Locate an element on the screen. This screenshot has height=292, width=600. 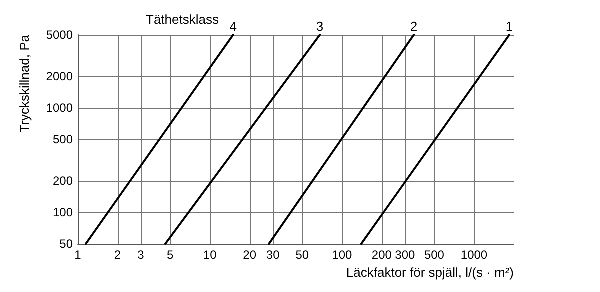
y-tick-label: 5000 is located at coordinates (60, 35).